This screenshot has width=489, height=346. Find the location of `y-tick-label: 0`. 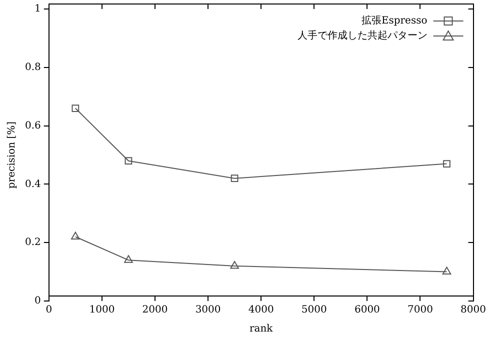

y-tick-label: 0 is located at coordinates (37, 301).